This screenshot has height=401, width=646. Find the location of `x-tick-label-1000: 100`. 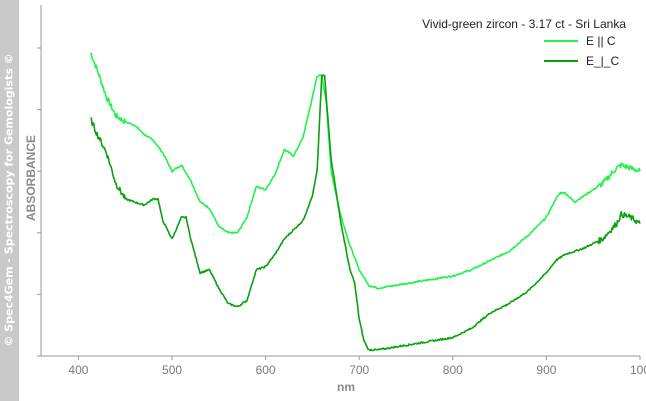

x-tick-label-1000: 100 is located at coordinates (638, 370).